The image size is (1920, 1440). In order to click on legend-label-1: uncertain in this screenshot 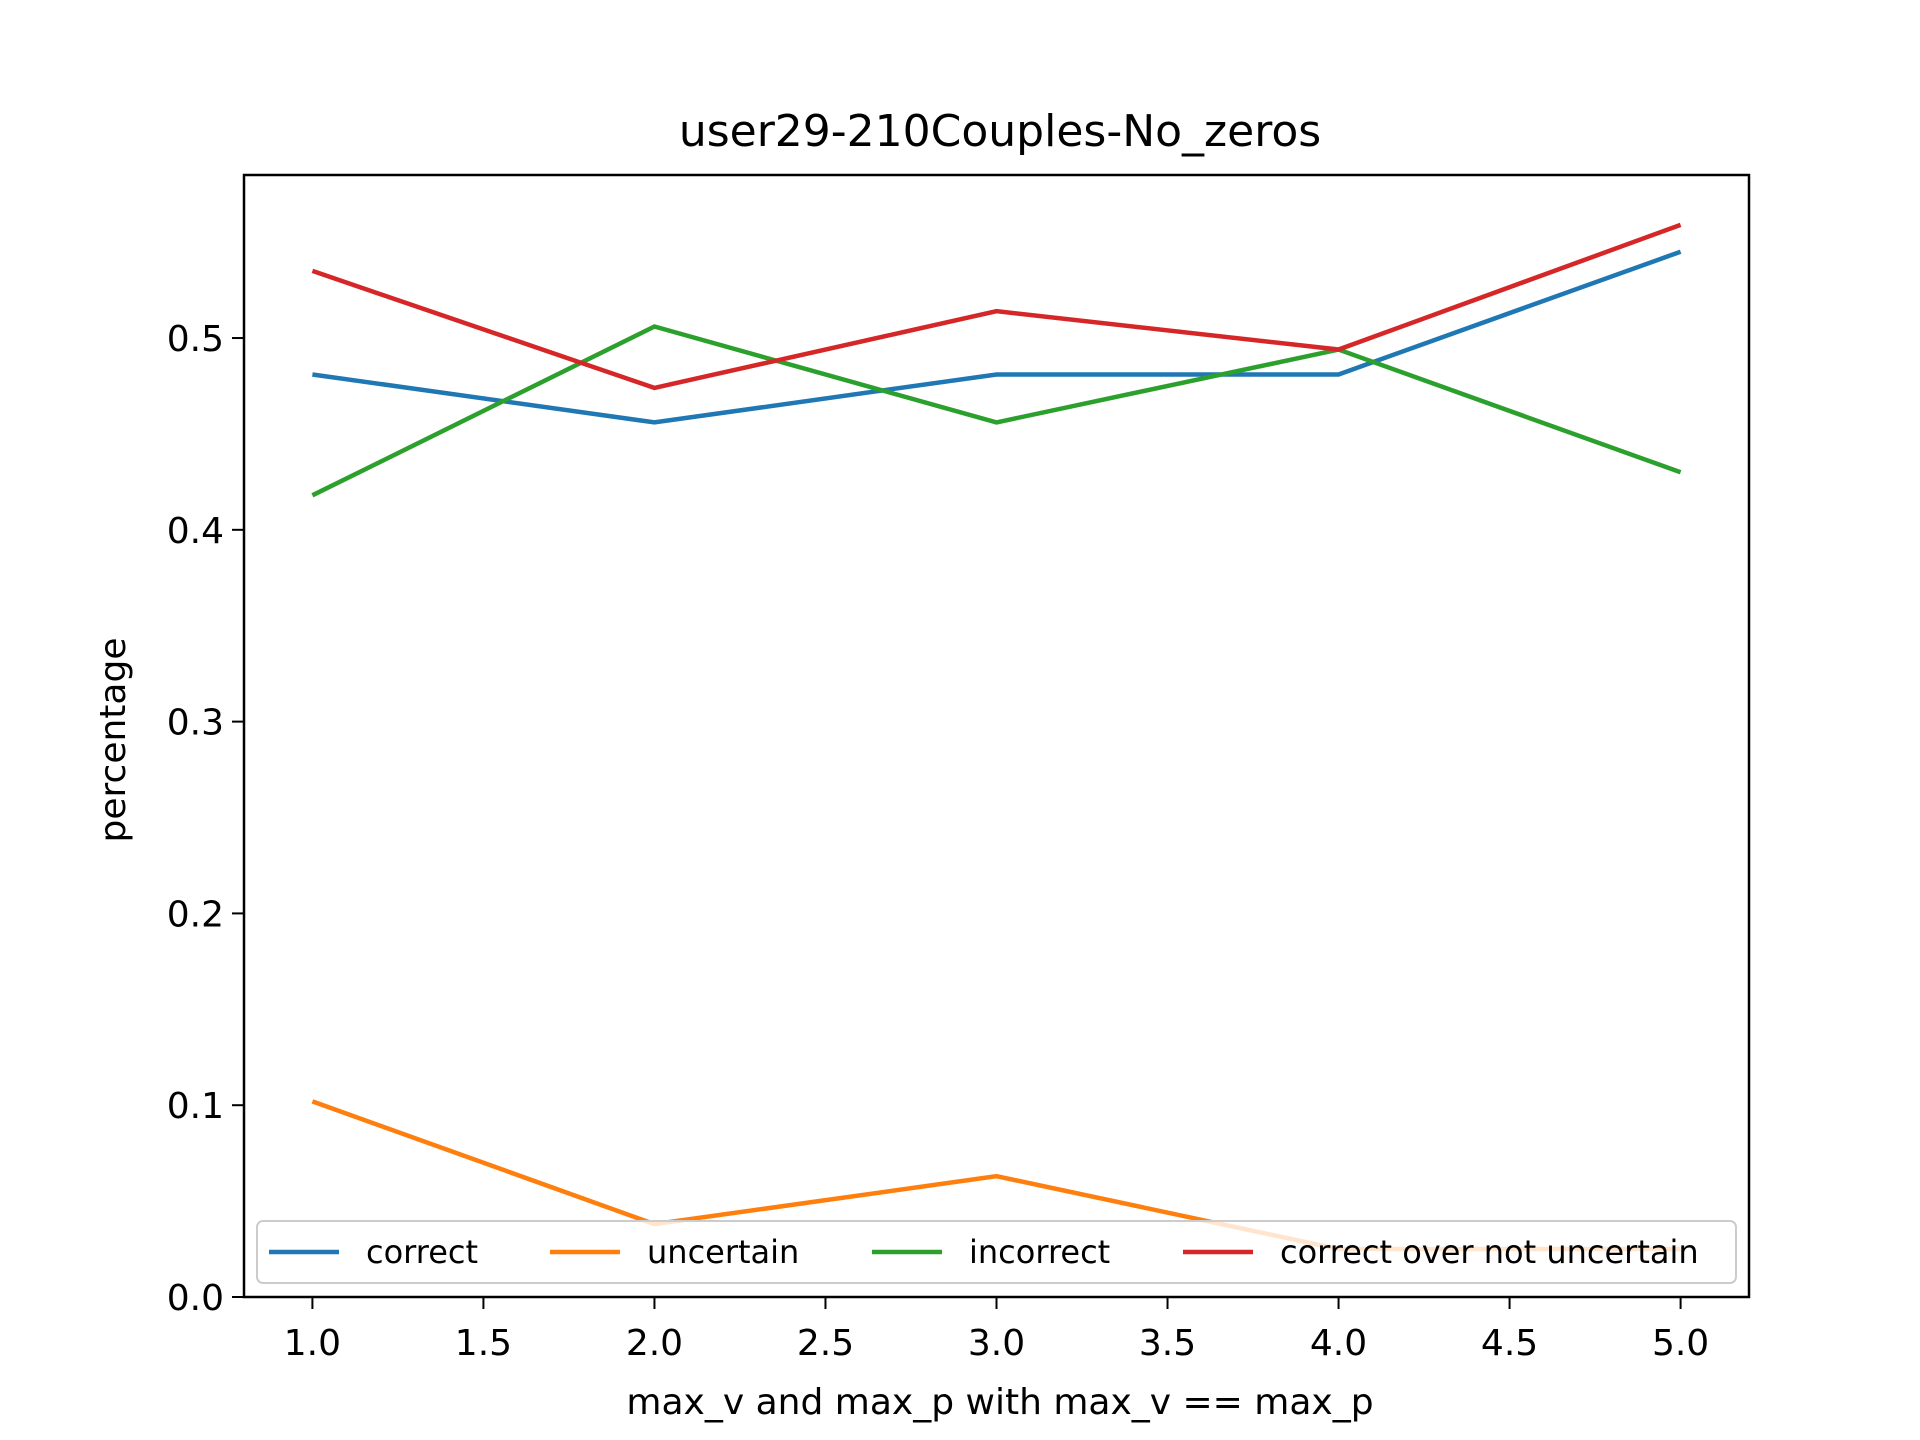, I will do `click(723, 1252)`.